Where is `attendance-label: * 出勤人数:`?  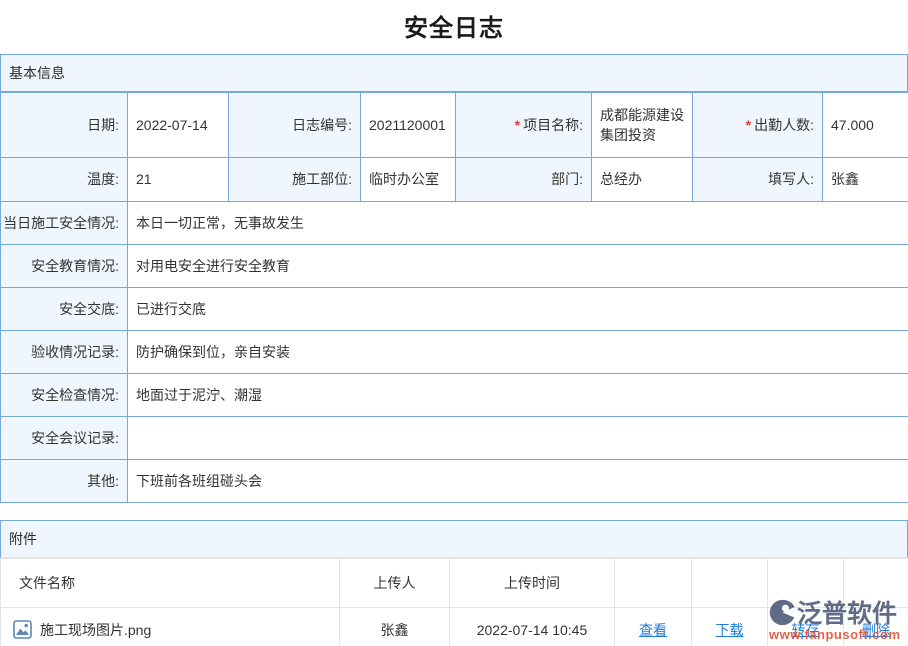
attendance-label: * 出勤人数: is located at coordinates (757, 125).